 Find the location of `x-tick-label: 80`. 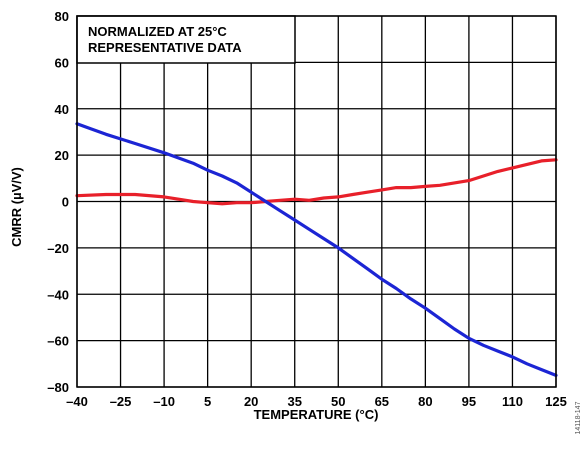

x-tick-label: 80 is located at coordinates (425, 401).